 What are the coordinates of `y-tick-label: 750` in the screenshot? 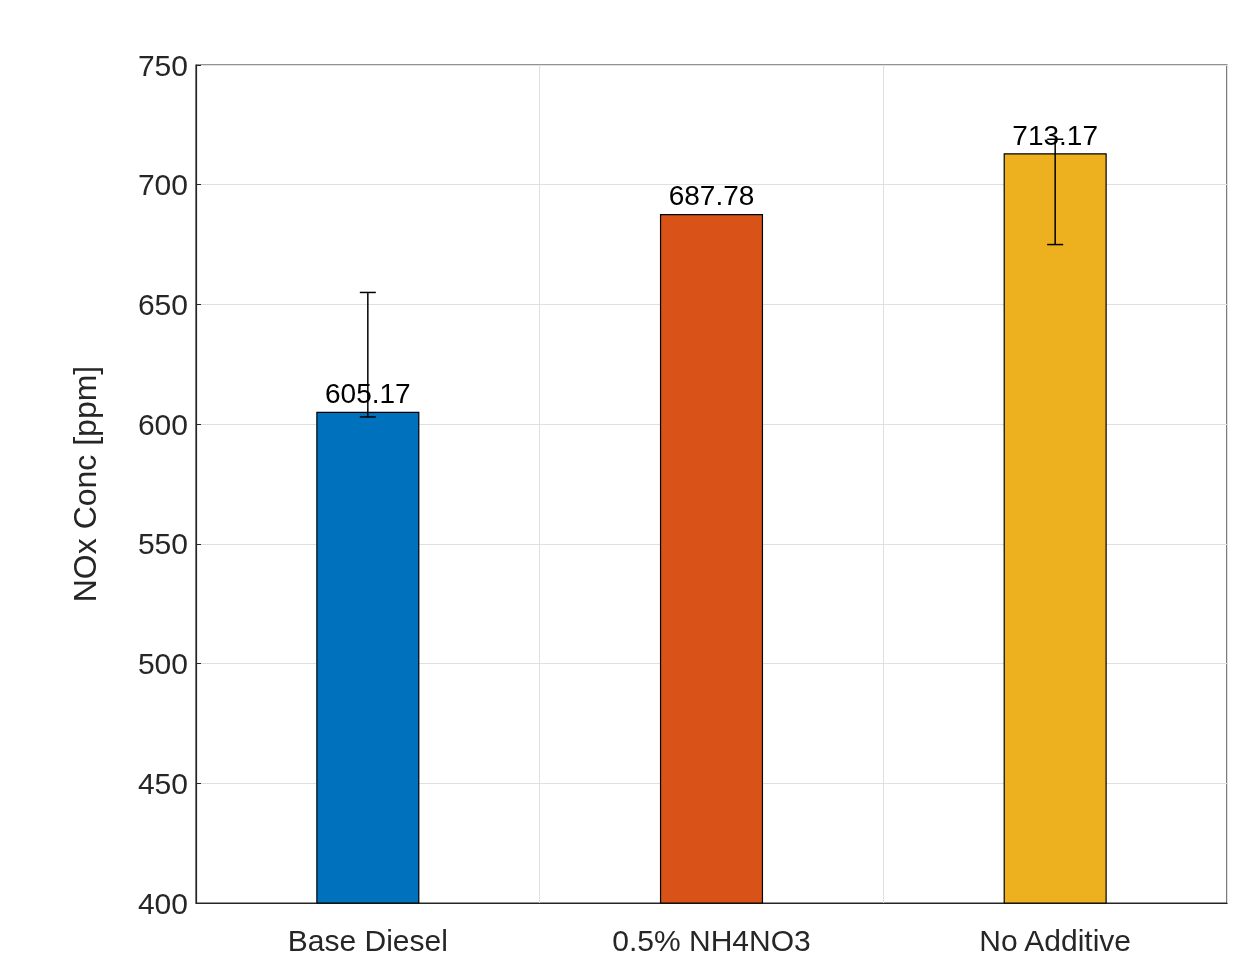 It's located at (162, 65).